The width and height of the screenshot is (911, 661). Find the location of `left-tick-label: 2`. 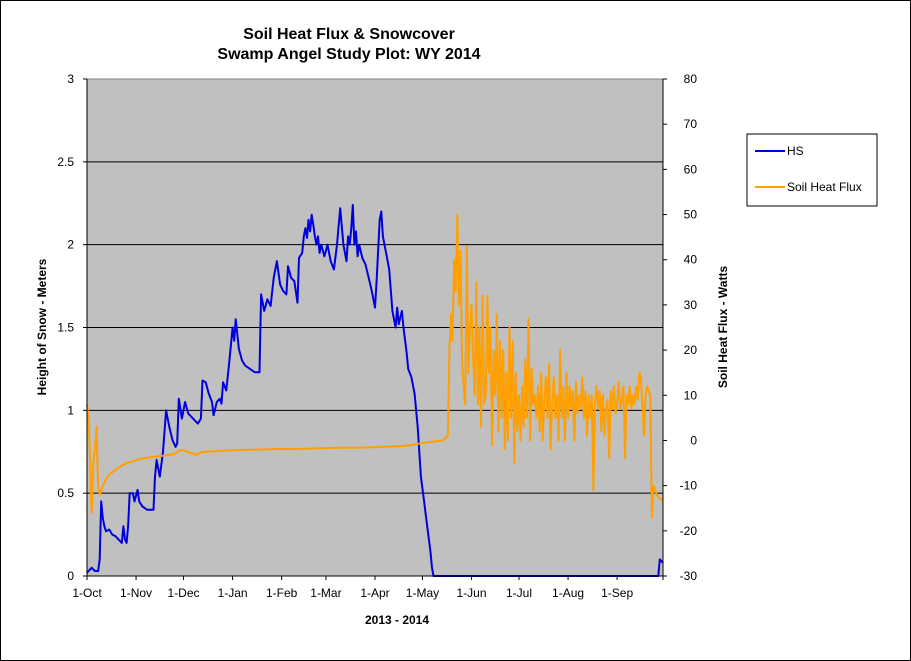

left-tick-label: 2 is located at coordinates (70, 245).